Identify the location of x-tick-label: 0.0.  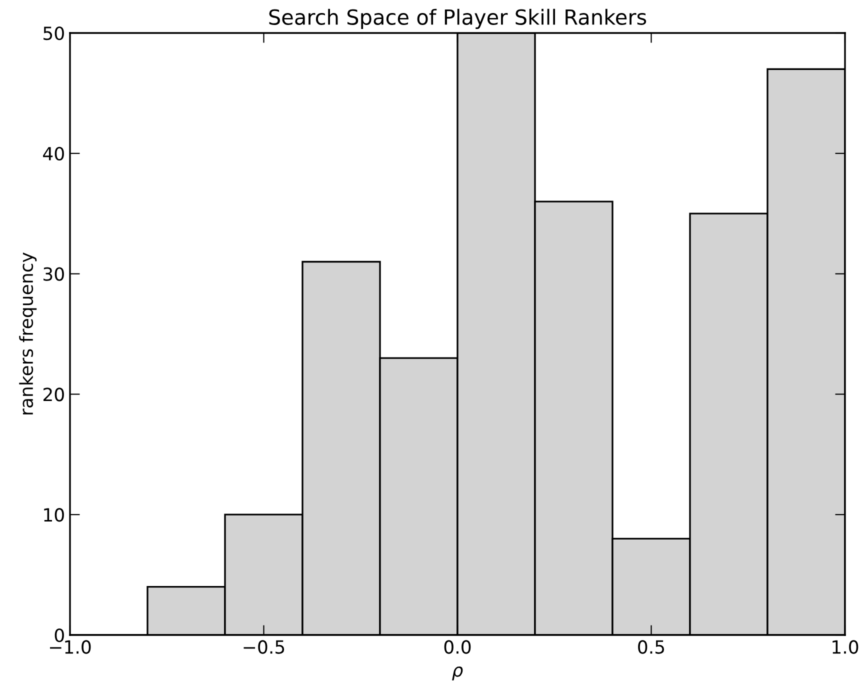
(457, 647).